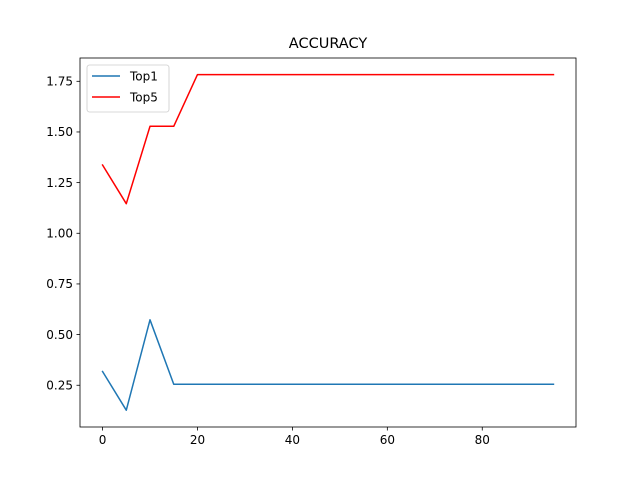  I want to click on y-tick-label: 1.50, so click(59, 132).